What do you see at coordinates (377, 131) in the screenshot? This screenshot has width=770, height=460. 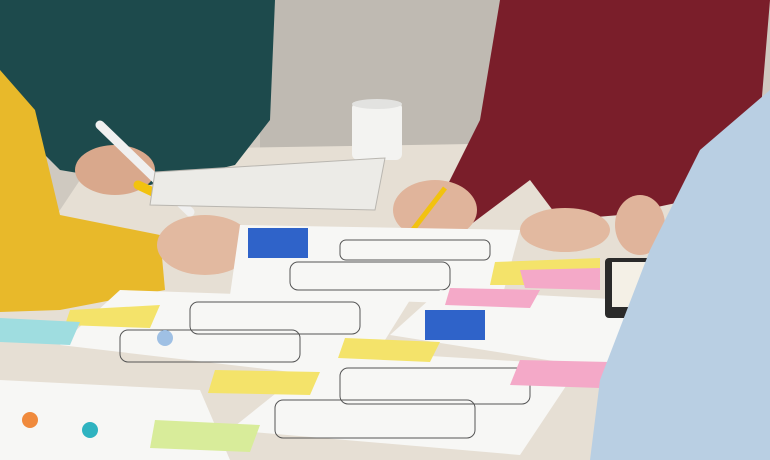 I see `coffee-mug` at bounding box center [377, 131].